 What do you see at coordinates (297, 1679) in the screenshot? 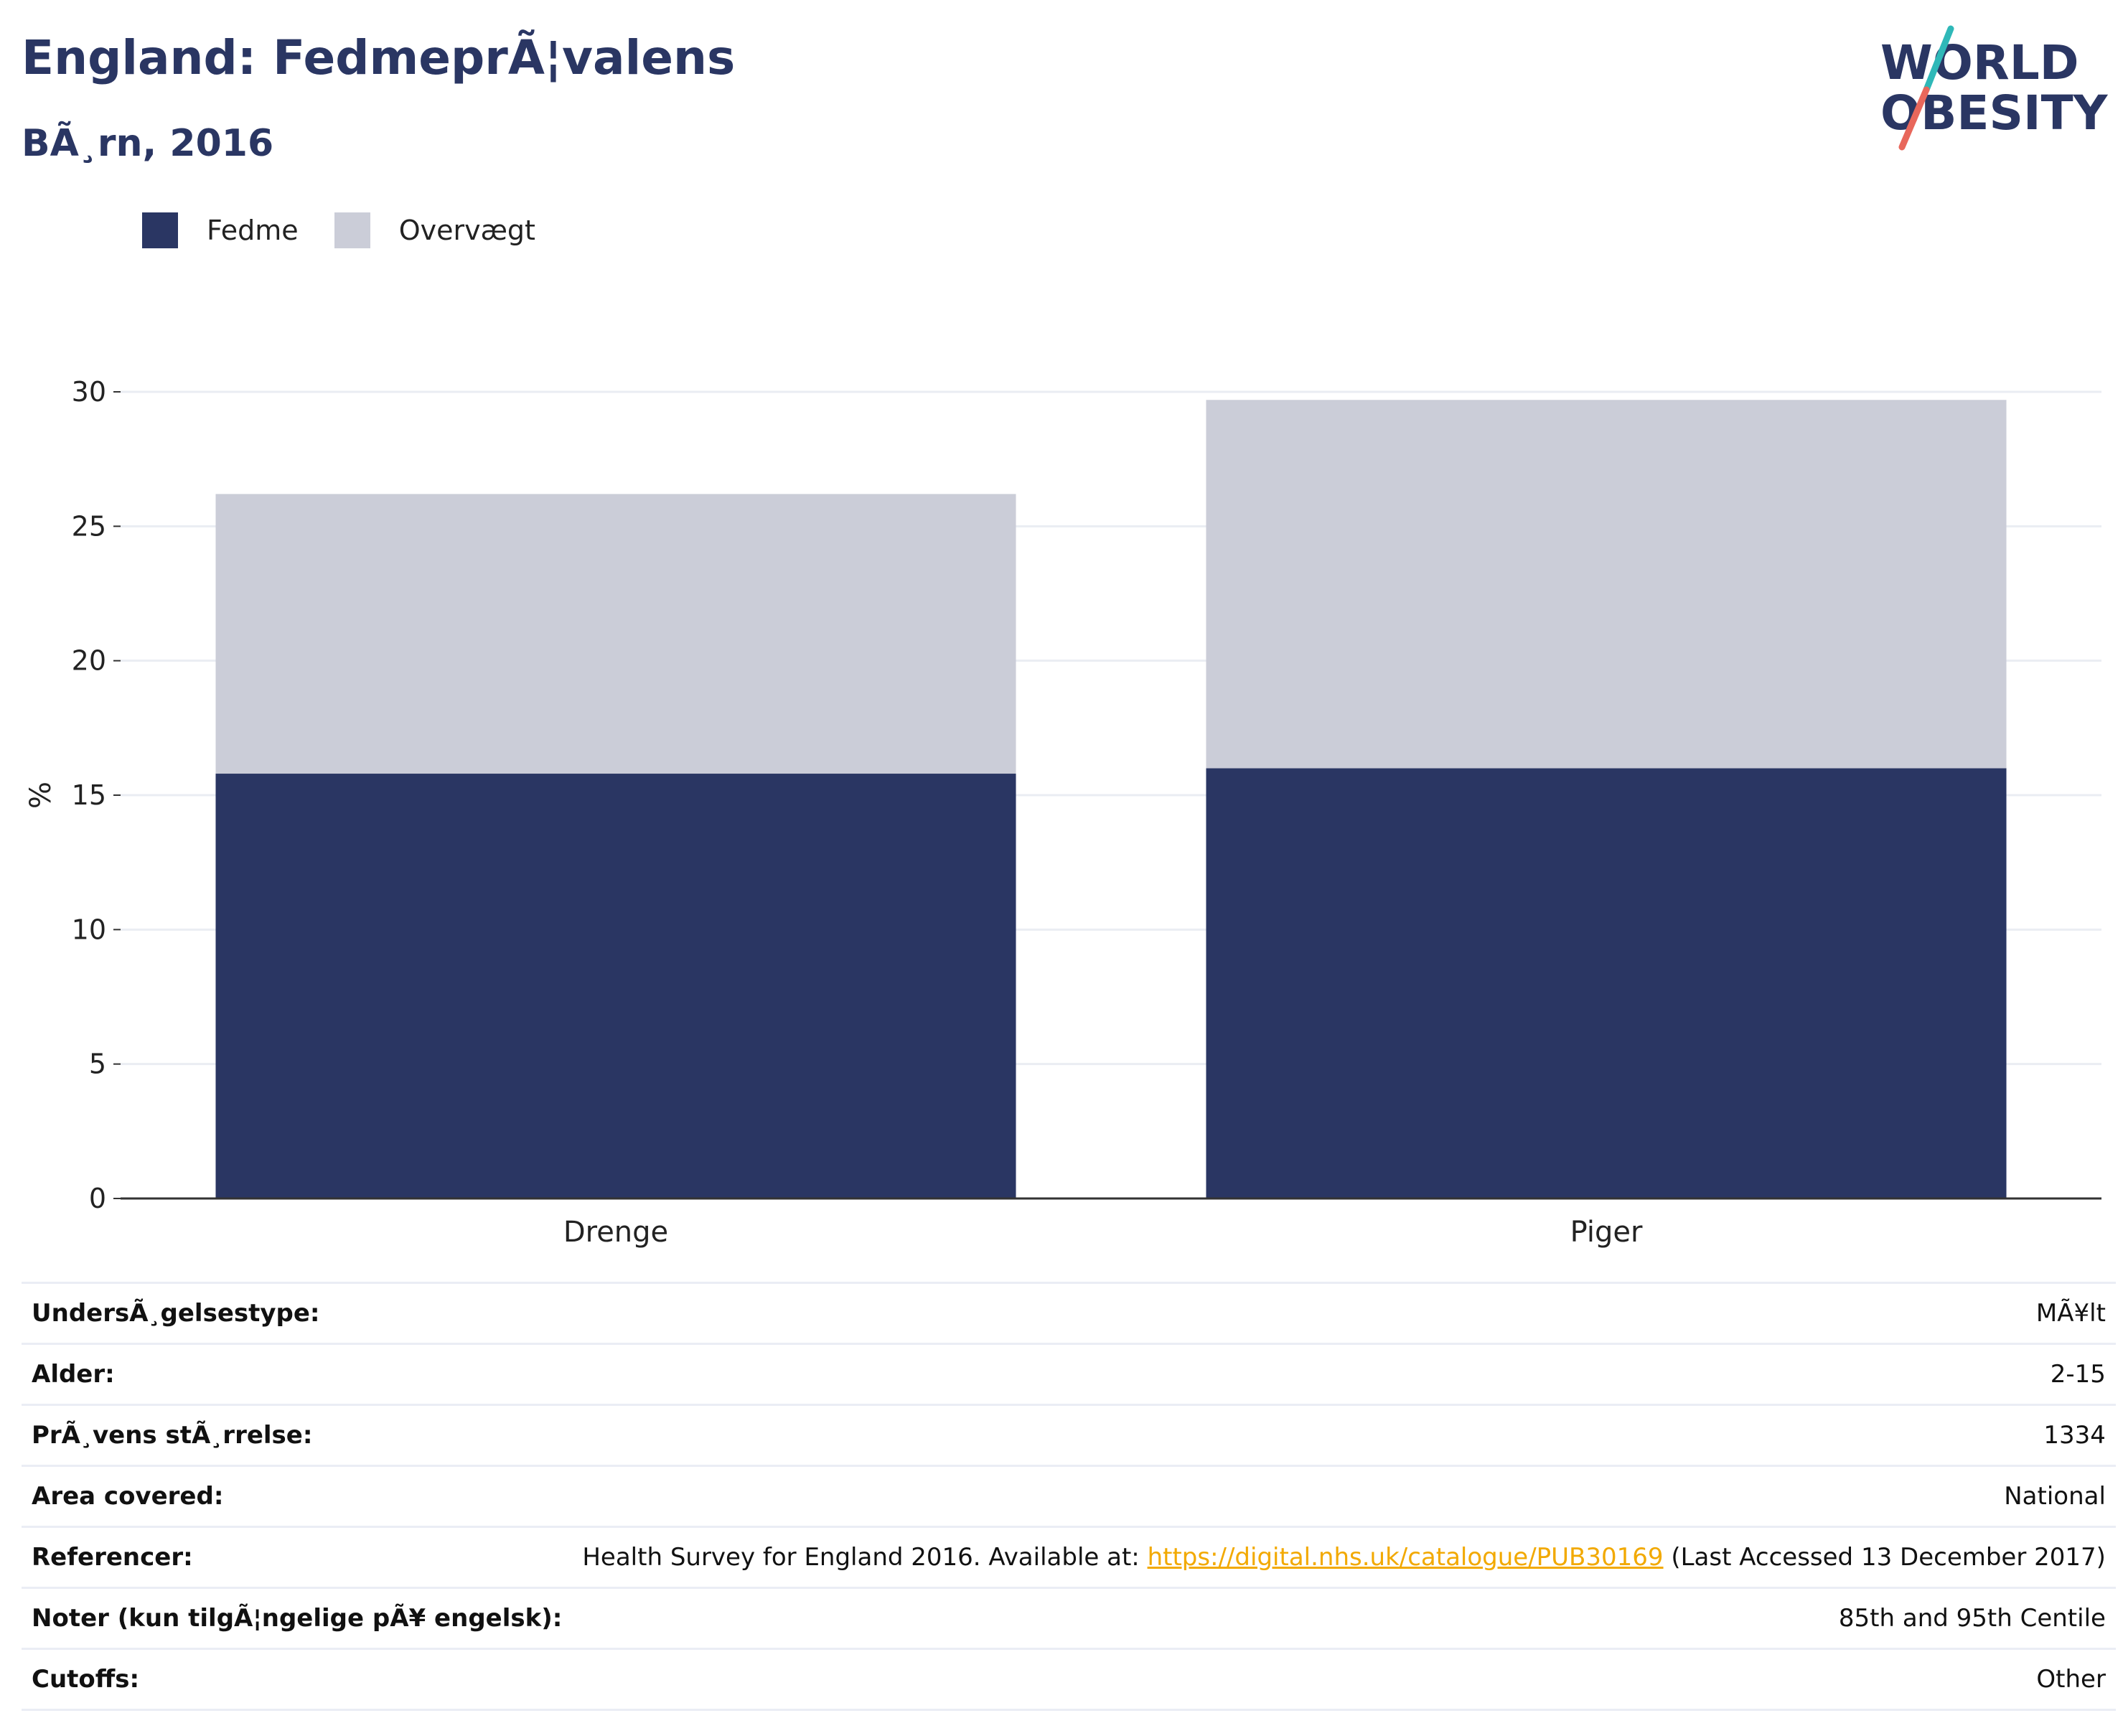
I see `meta-key: Cutoffs:` at bounding box center [297, 1679].